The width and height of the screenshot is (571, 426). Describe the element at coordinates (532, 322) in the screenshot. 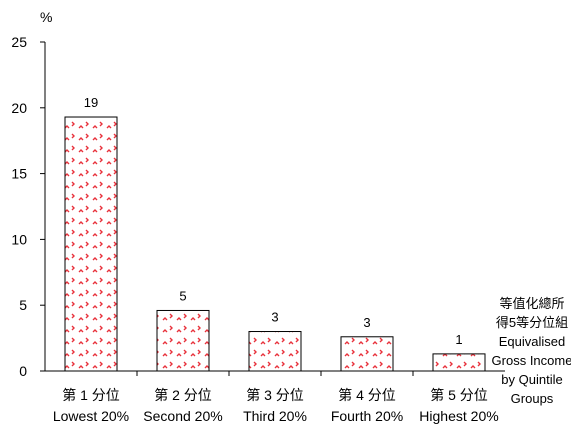

I see `x-axis-title-line: 得5等分位組` at that location.